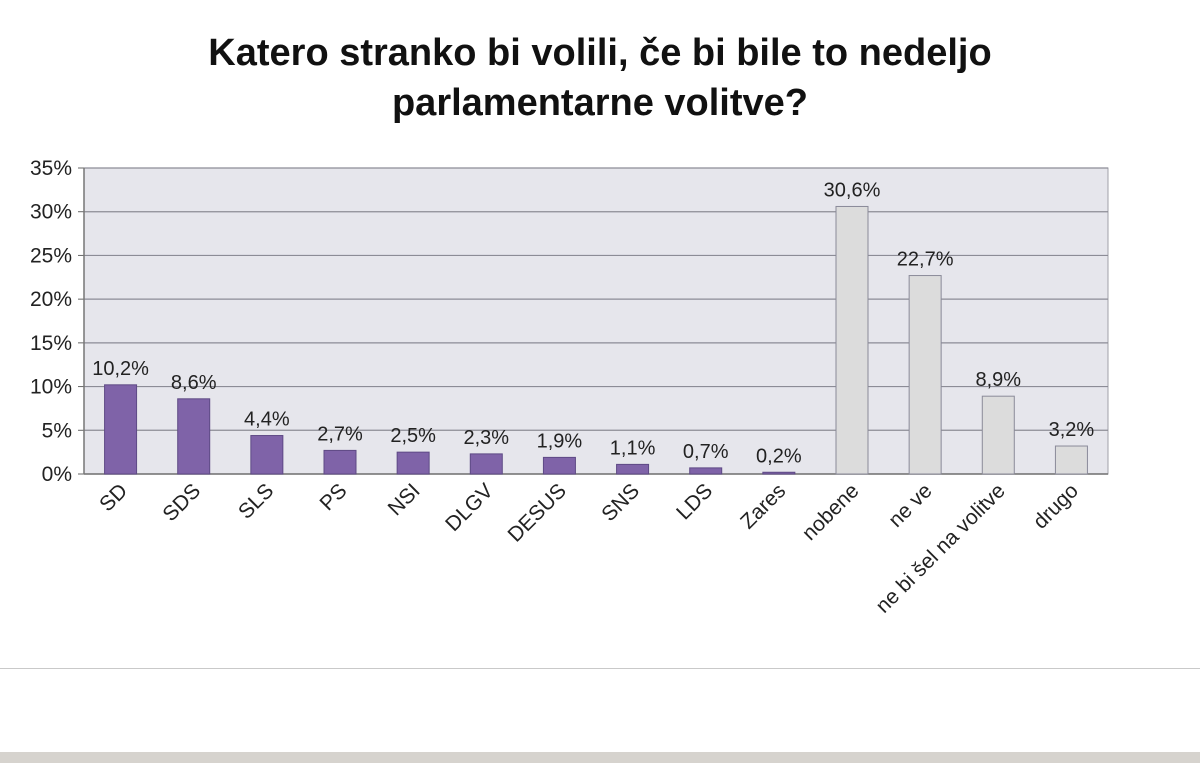  Describe the element at coordinates (779, 456) in the screenshot. I see `data-label: 0,2%` at that location.